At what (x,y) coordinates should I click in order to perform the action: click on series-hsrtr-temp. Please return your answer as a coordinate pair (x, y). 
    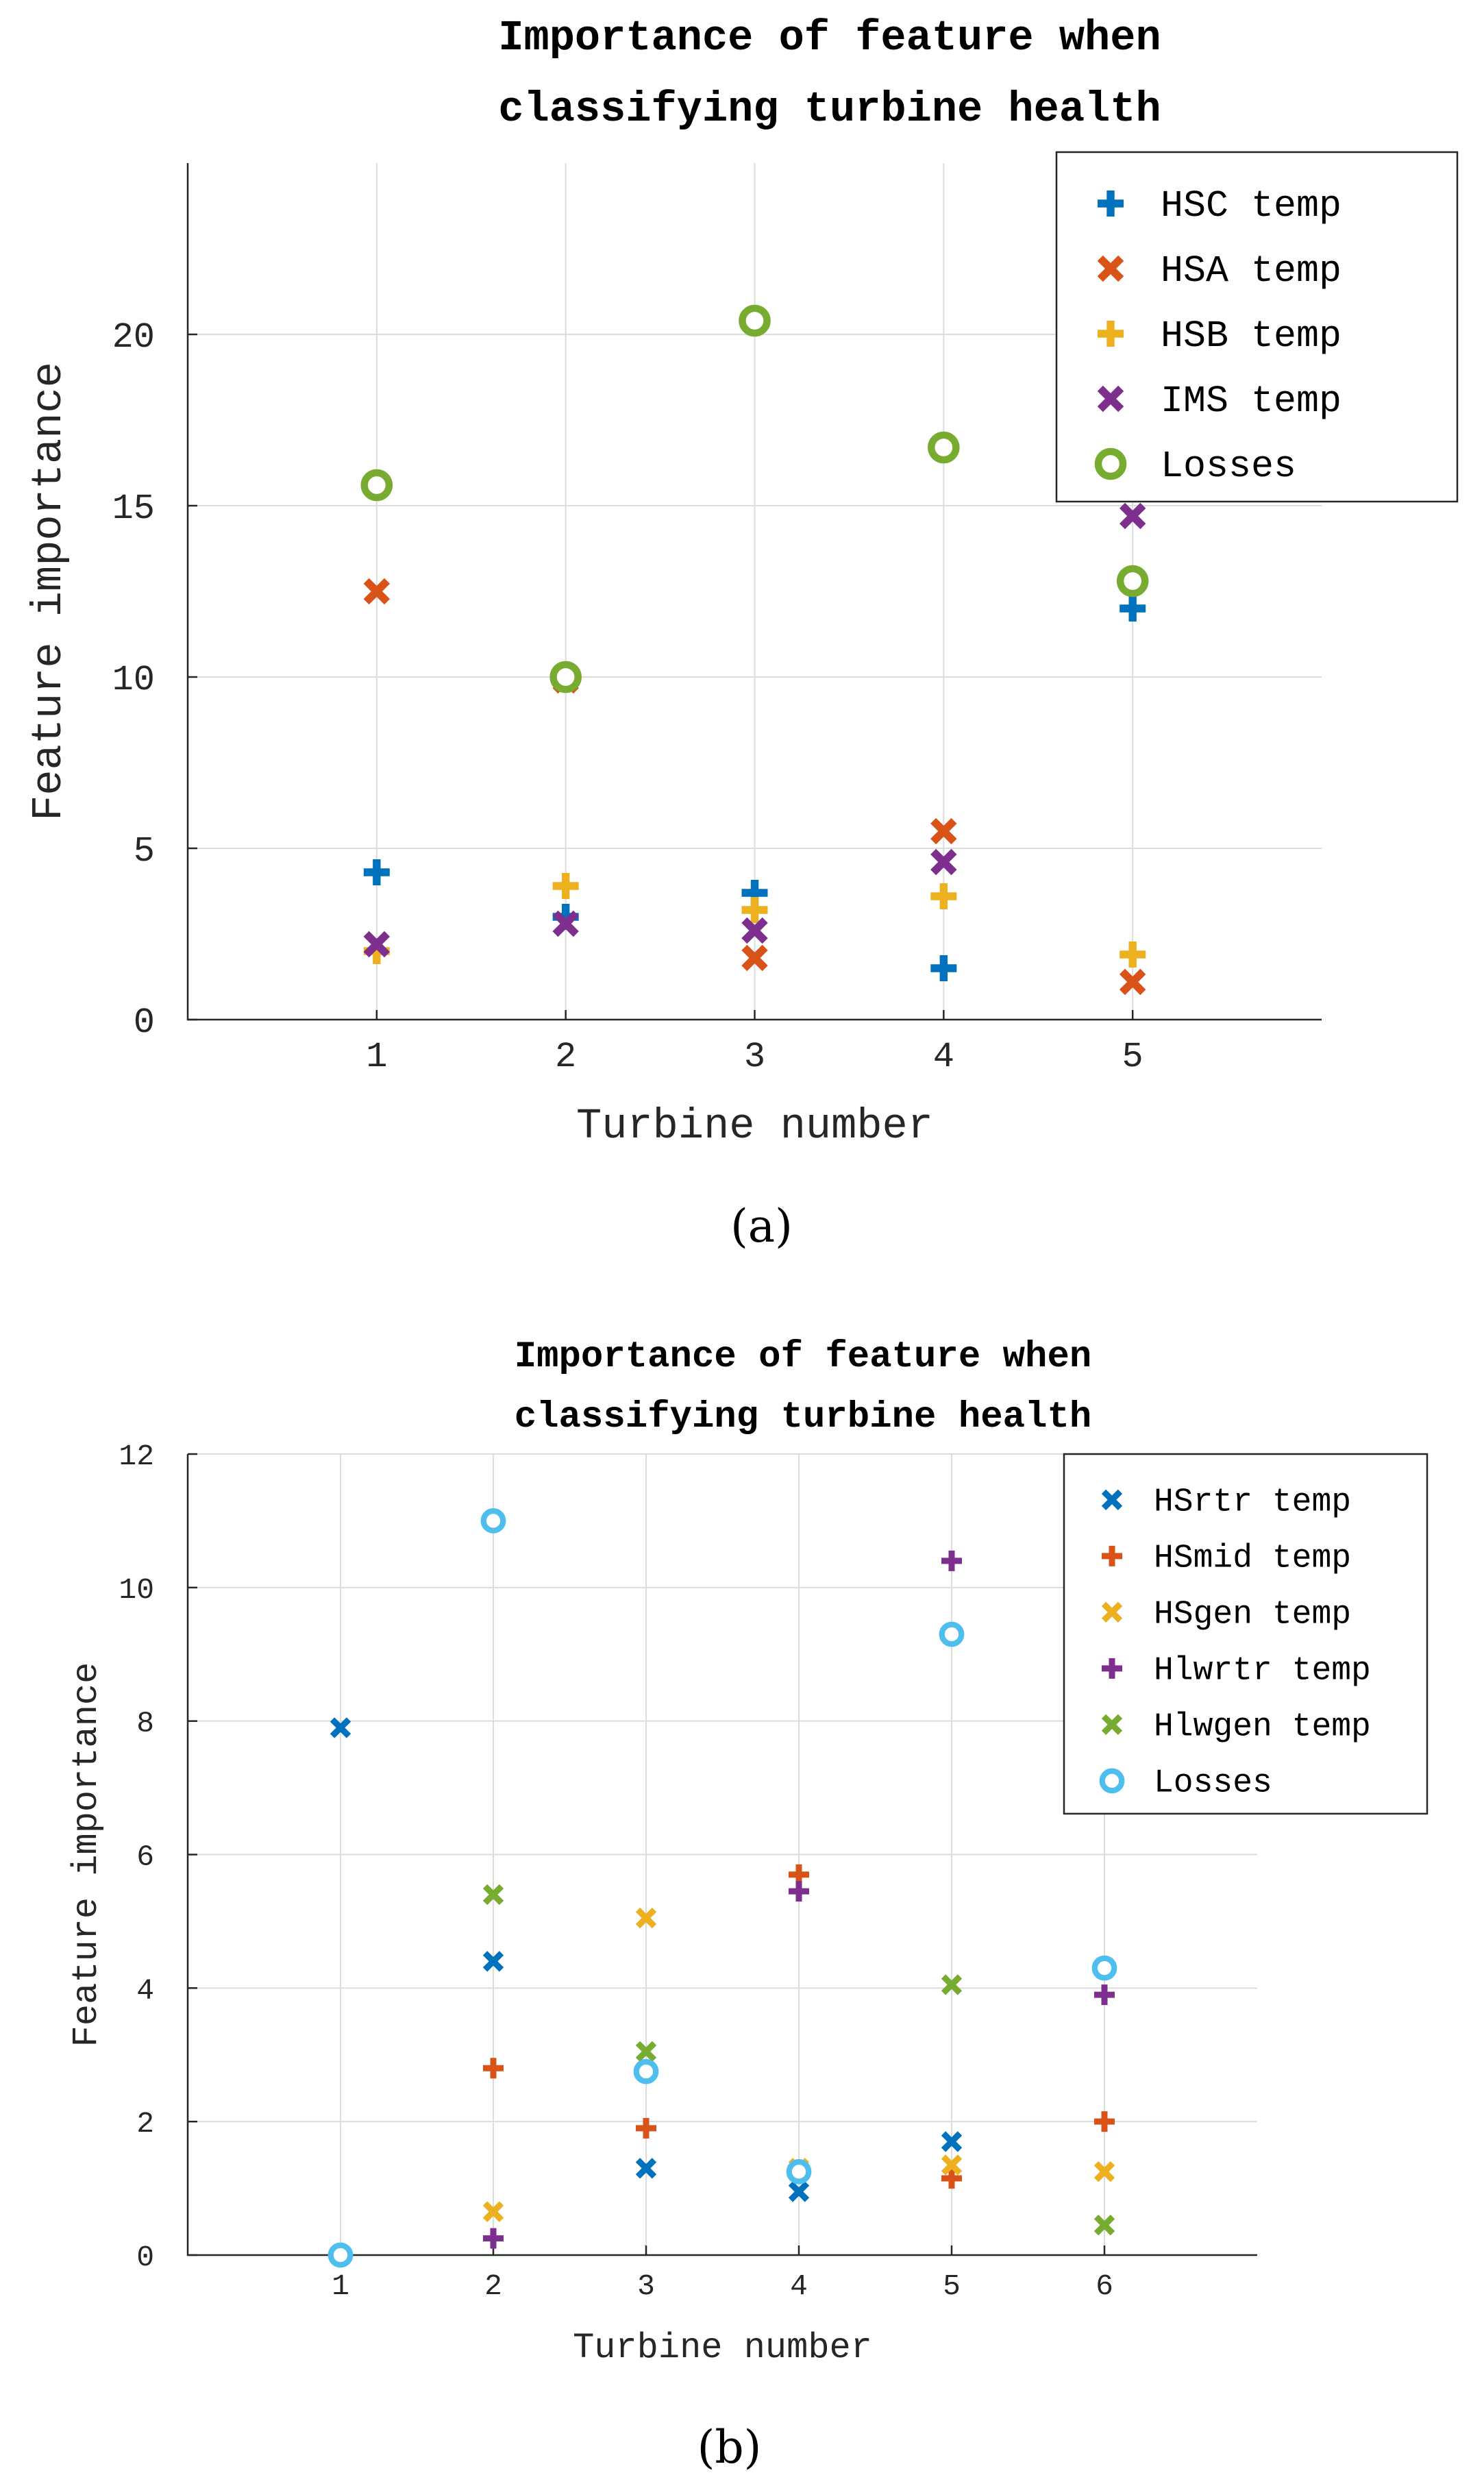
    Looking at the image, I should click on (723, 1933).